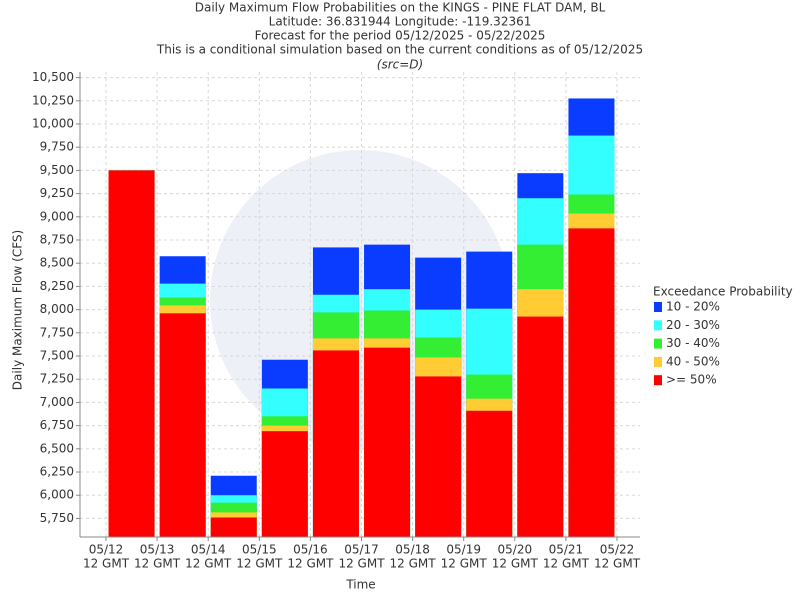 The width and height of the screenshot is (800, 600). I want to click on x-tick-label: 05/18, so click(412, 550).